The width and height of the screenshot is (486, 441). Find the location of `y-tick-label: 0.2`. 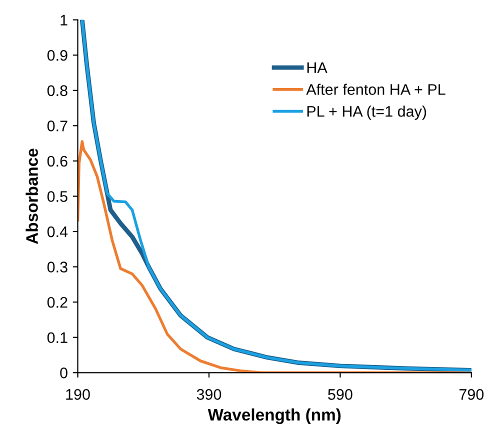

y-tick-label: 0.2 is located at coordinates (57, 302).